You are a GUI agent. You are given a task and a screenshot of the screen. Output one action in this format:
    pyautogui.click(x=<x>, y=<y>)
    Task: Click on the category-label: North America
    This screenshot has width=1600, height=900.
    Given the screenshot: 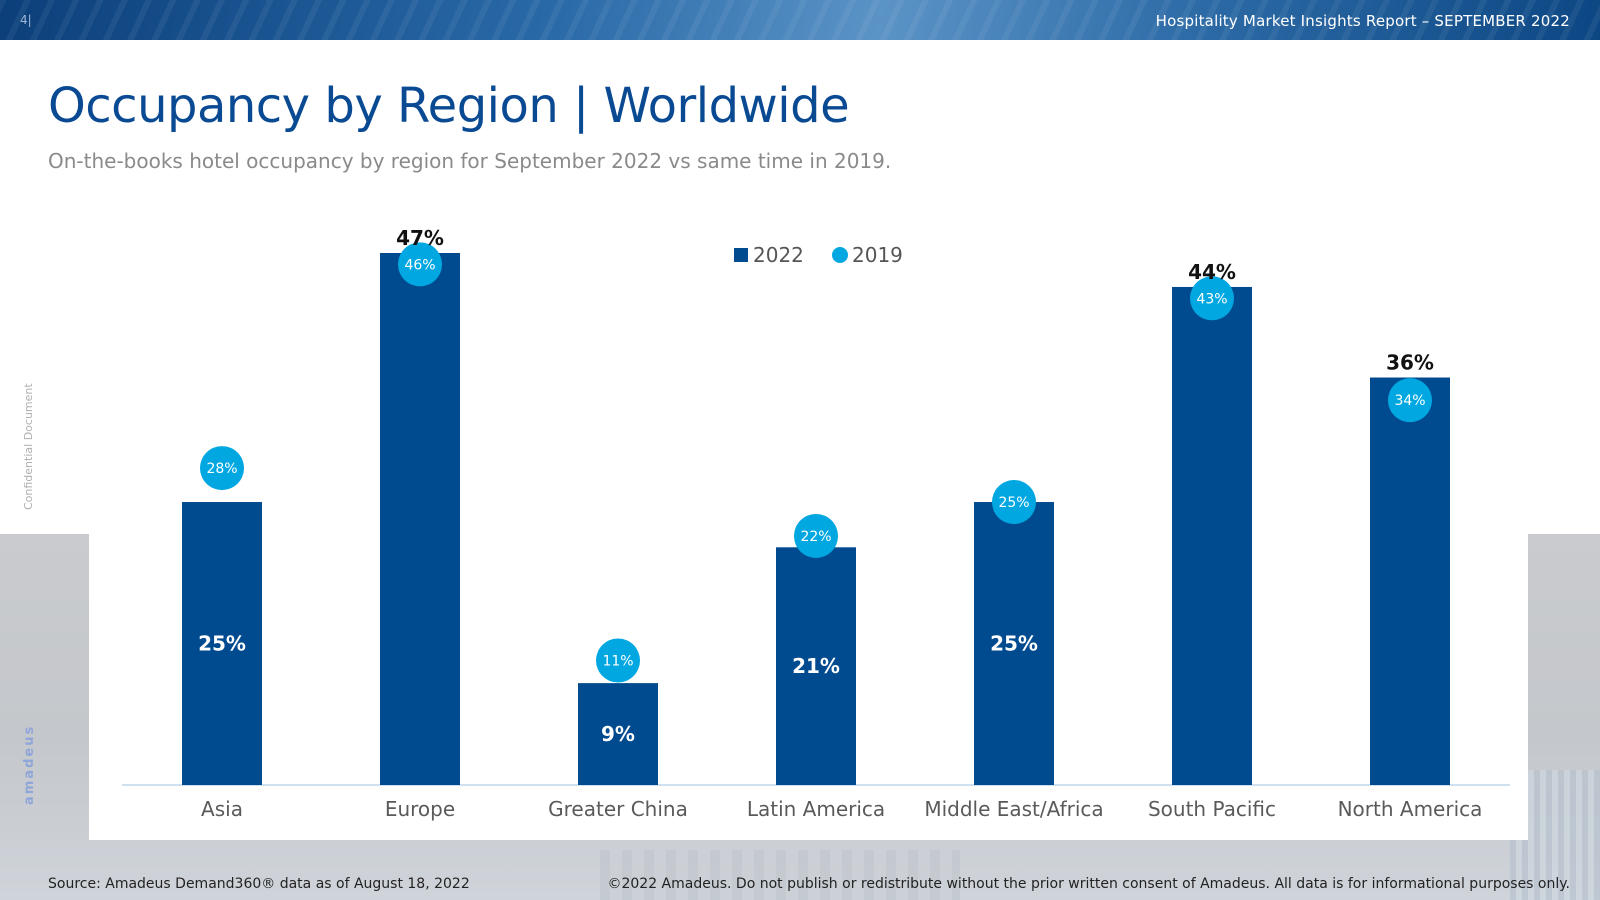 What is the action you would take?
    pyautogui.click(x=1410, y=809)
    